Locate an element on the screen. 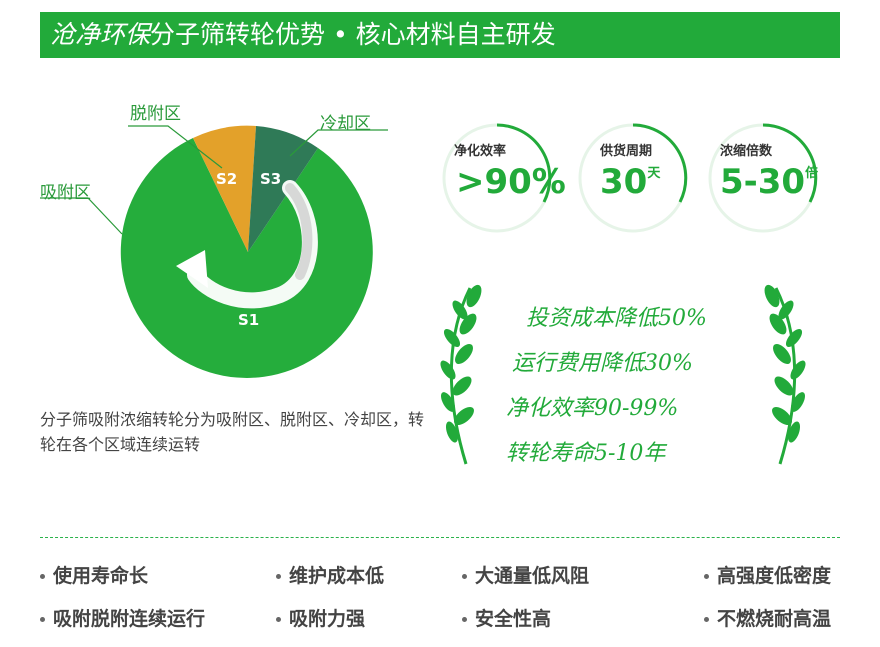 The height and width of the screenshot is (647, 880). brand-name: 沧净环保 is located at coordinates (100, 34).